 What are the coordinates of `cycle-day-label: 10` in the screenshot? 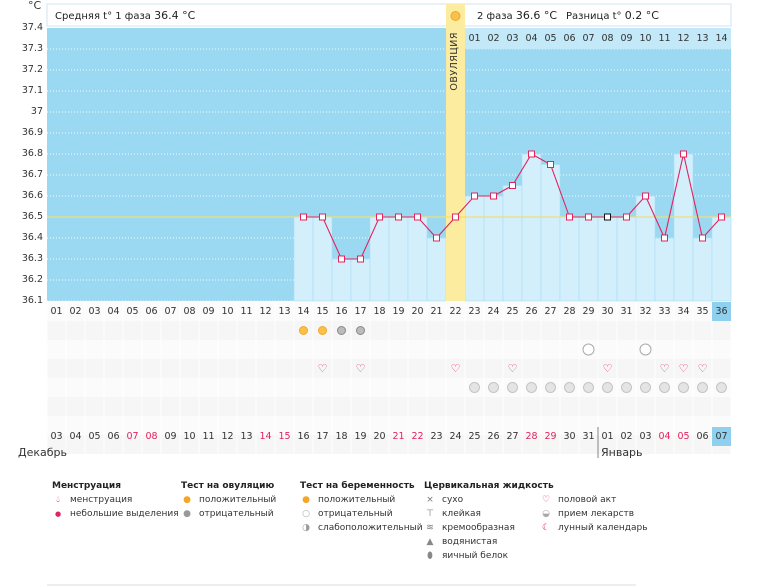 It's located at (227, 311).